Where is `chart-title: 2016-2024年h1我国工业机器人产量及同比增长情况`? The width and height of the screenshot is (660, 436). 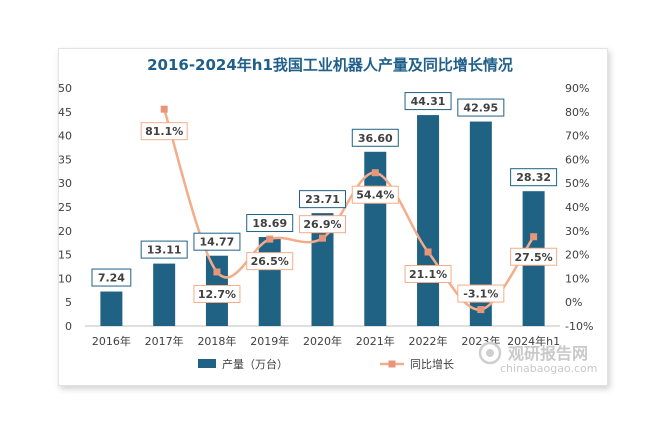 chart-title: 2016-2024年h1我国工业机器人产量及同比增长情况 is located at coordinates (330, 65).